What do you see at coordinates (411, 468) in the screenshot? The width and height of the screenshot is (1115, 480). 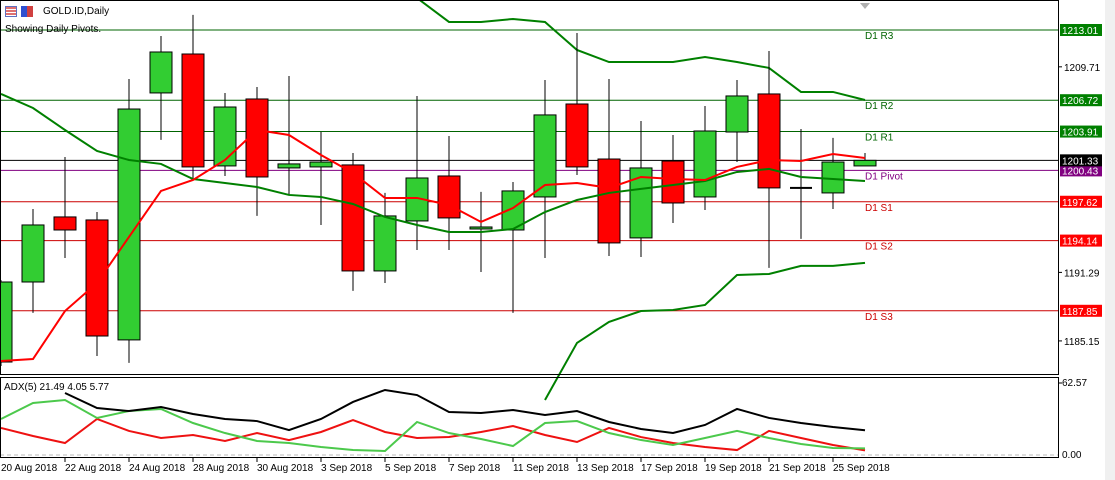 I see `date-label: 5 Sep 2018` at bounding box center [411, 468].